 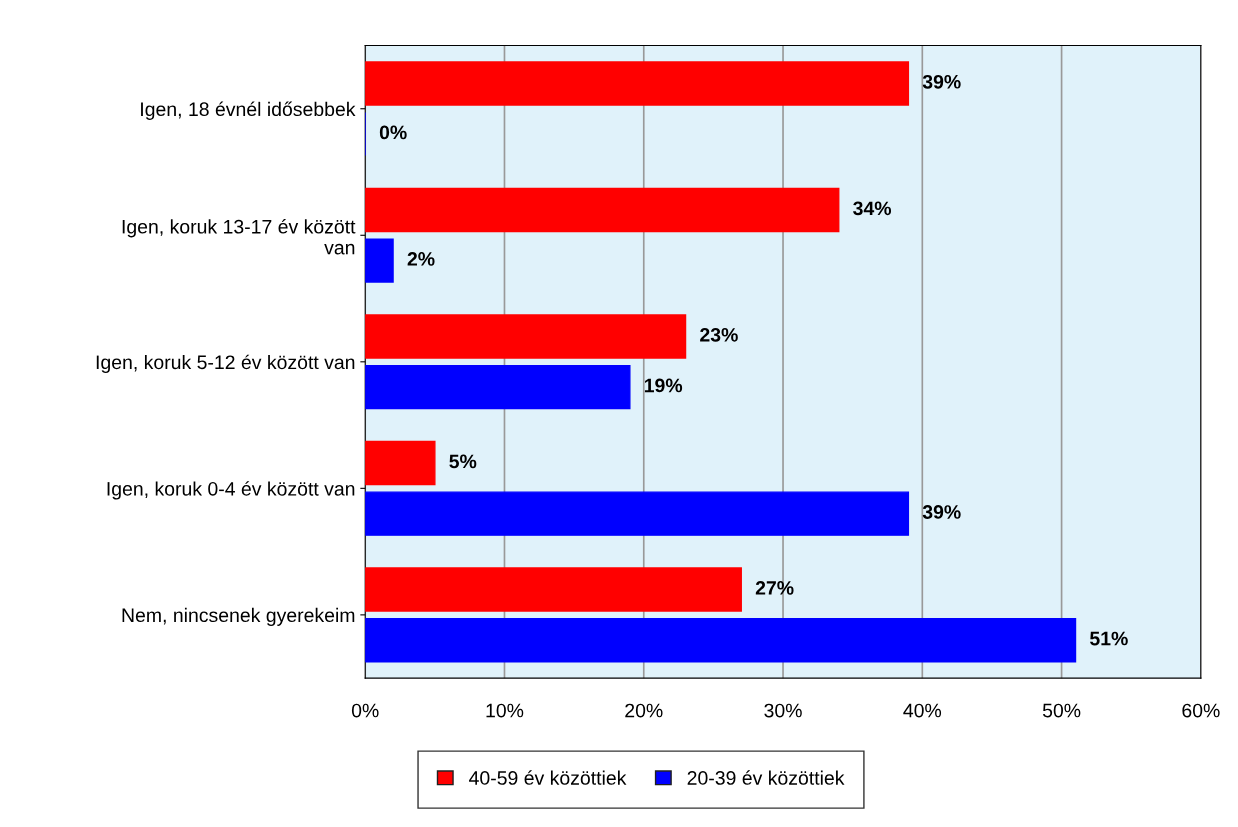 What do you see at coordinates (774, 588) in the screenshot?
I see `data-label: 27%` at bounding box center [774, 588].